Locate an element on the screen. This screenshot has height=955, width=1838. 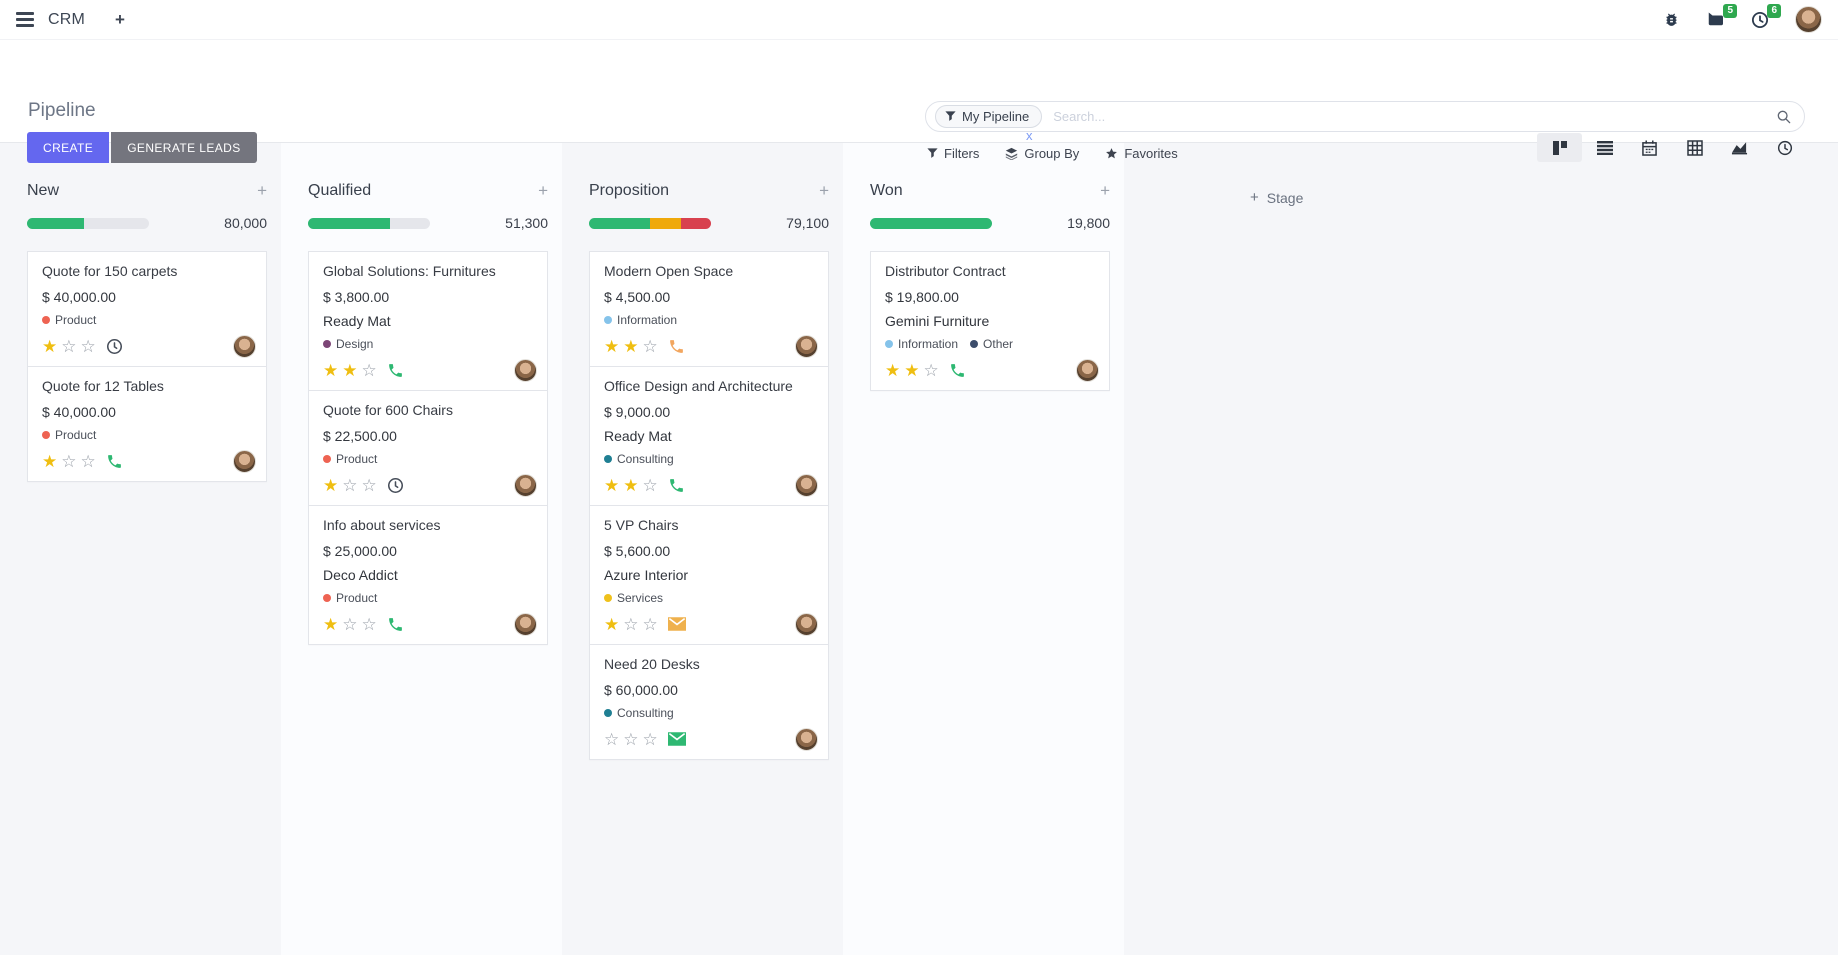
column-header: New + is located at coordinates (147, 191).